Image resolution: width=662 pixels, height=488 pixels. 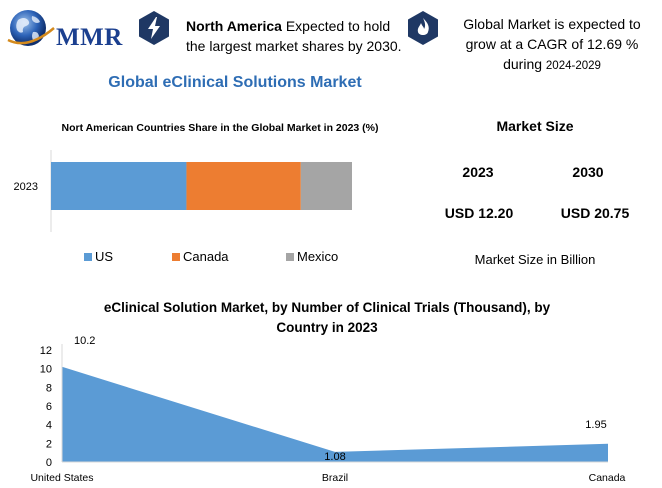 What do you see at coordinates (49, 407) in the screenshot?
I see `y-tick-label: 6` at bounding box center [49, 407].